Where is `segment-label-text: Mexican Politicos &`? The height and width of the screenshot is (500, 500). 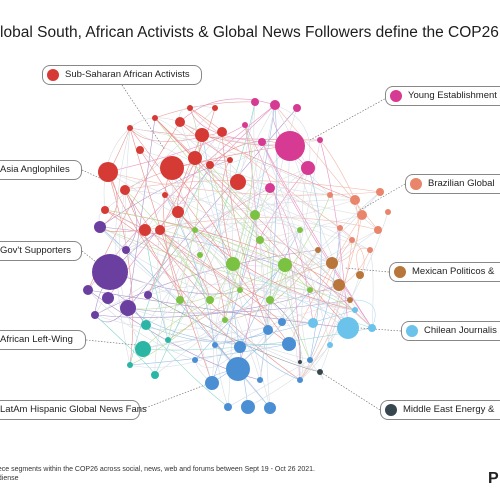 segment-label-text: Mexican Politicos & is located at coordinates (453, 271).